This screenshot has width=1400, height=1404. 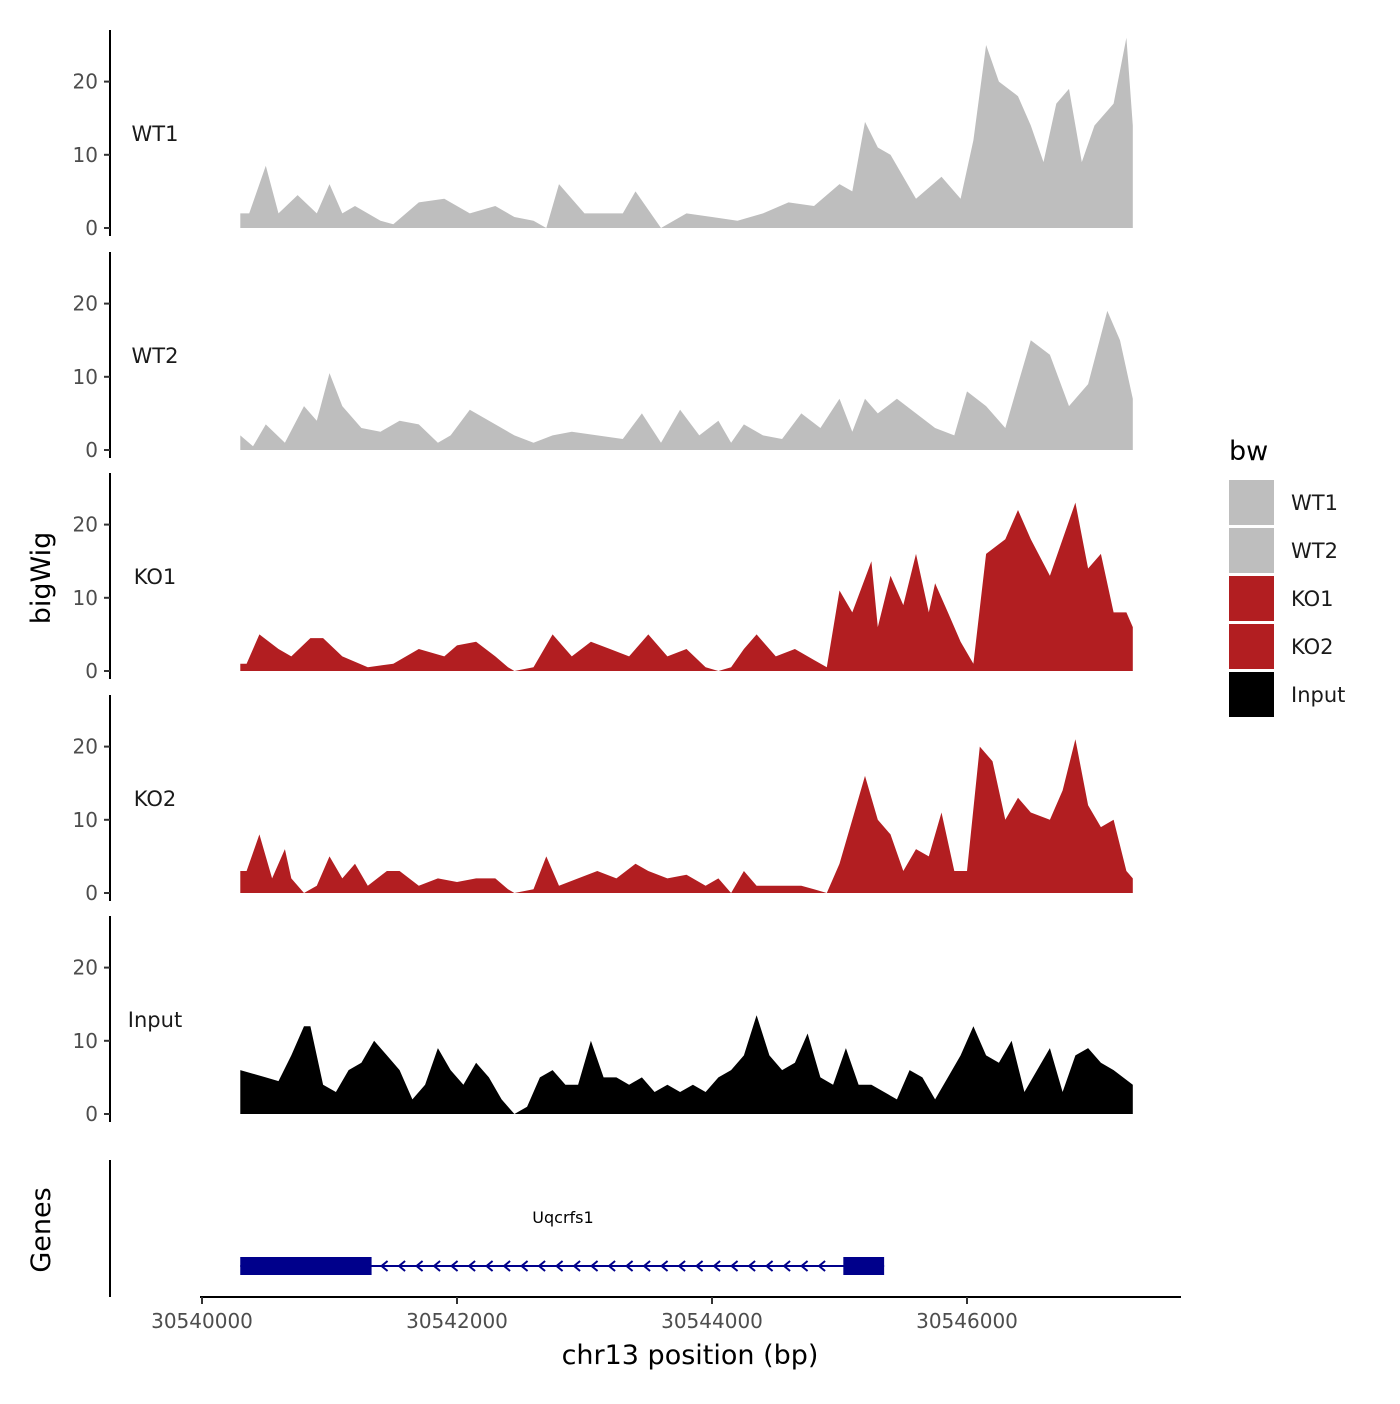 I want to click on track-wt2: 0 10 20 WT2, so click(x=603, y=357).